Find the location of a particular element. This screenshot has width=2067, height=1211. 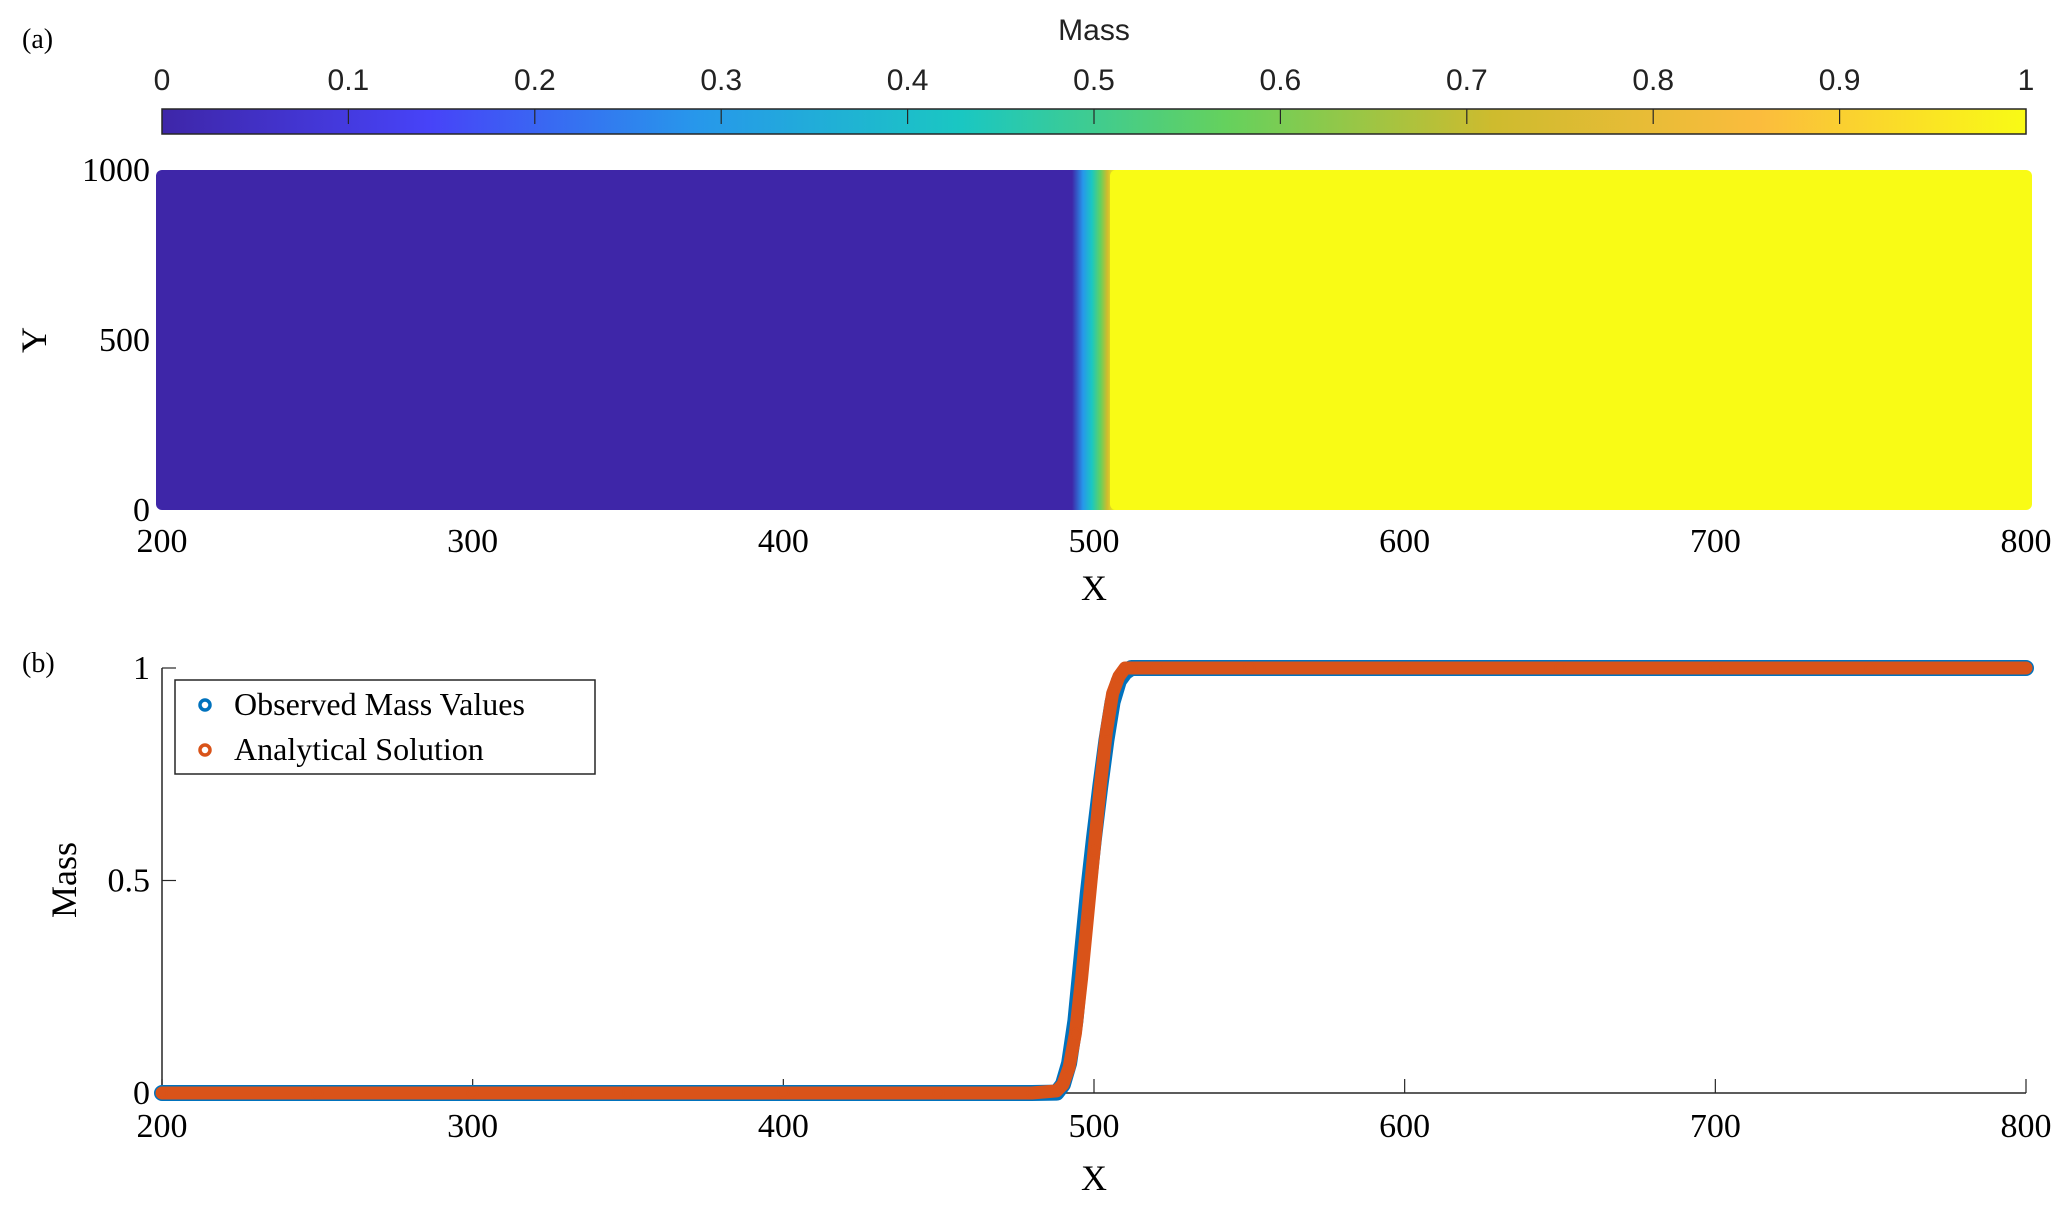

heatmap-left-region is located at coordinates (617, 340).